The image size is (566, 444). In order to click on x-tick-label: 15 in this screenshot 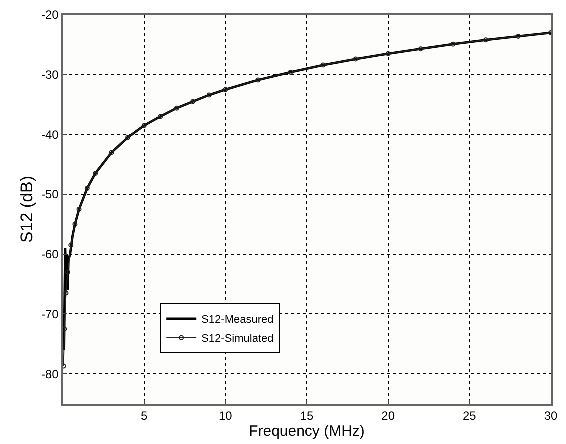, I will do `click(307, 416)`.